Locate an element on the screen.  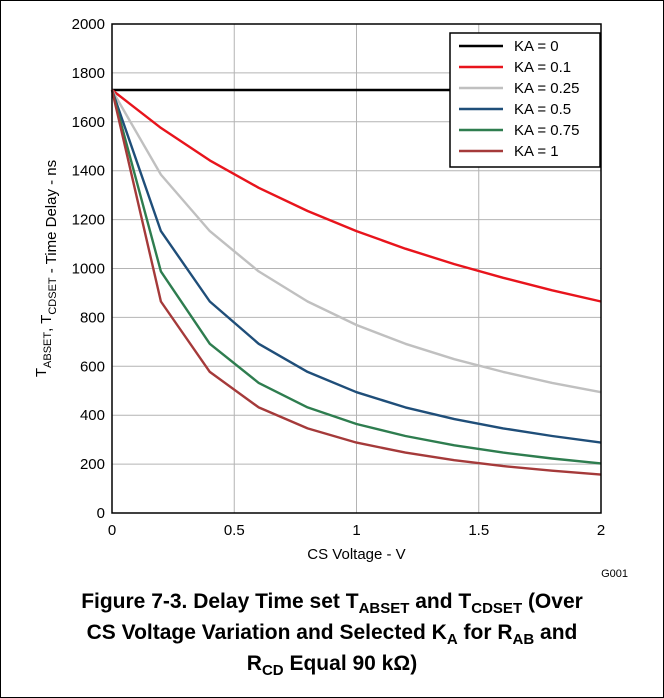
y-tick-label: 1400 is located at coordinates (88, 171).